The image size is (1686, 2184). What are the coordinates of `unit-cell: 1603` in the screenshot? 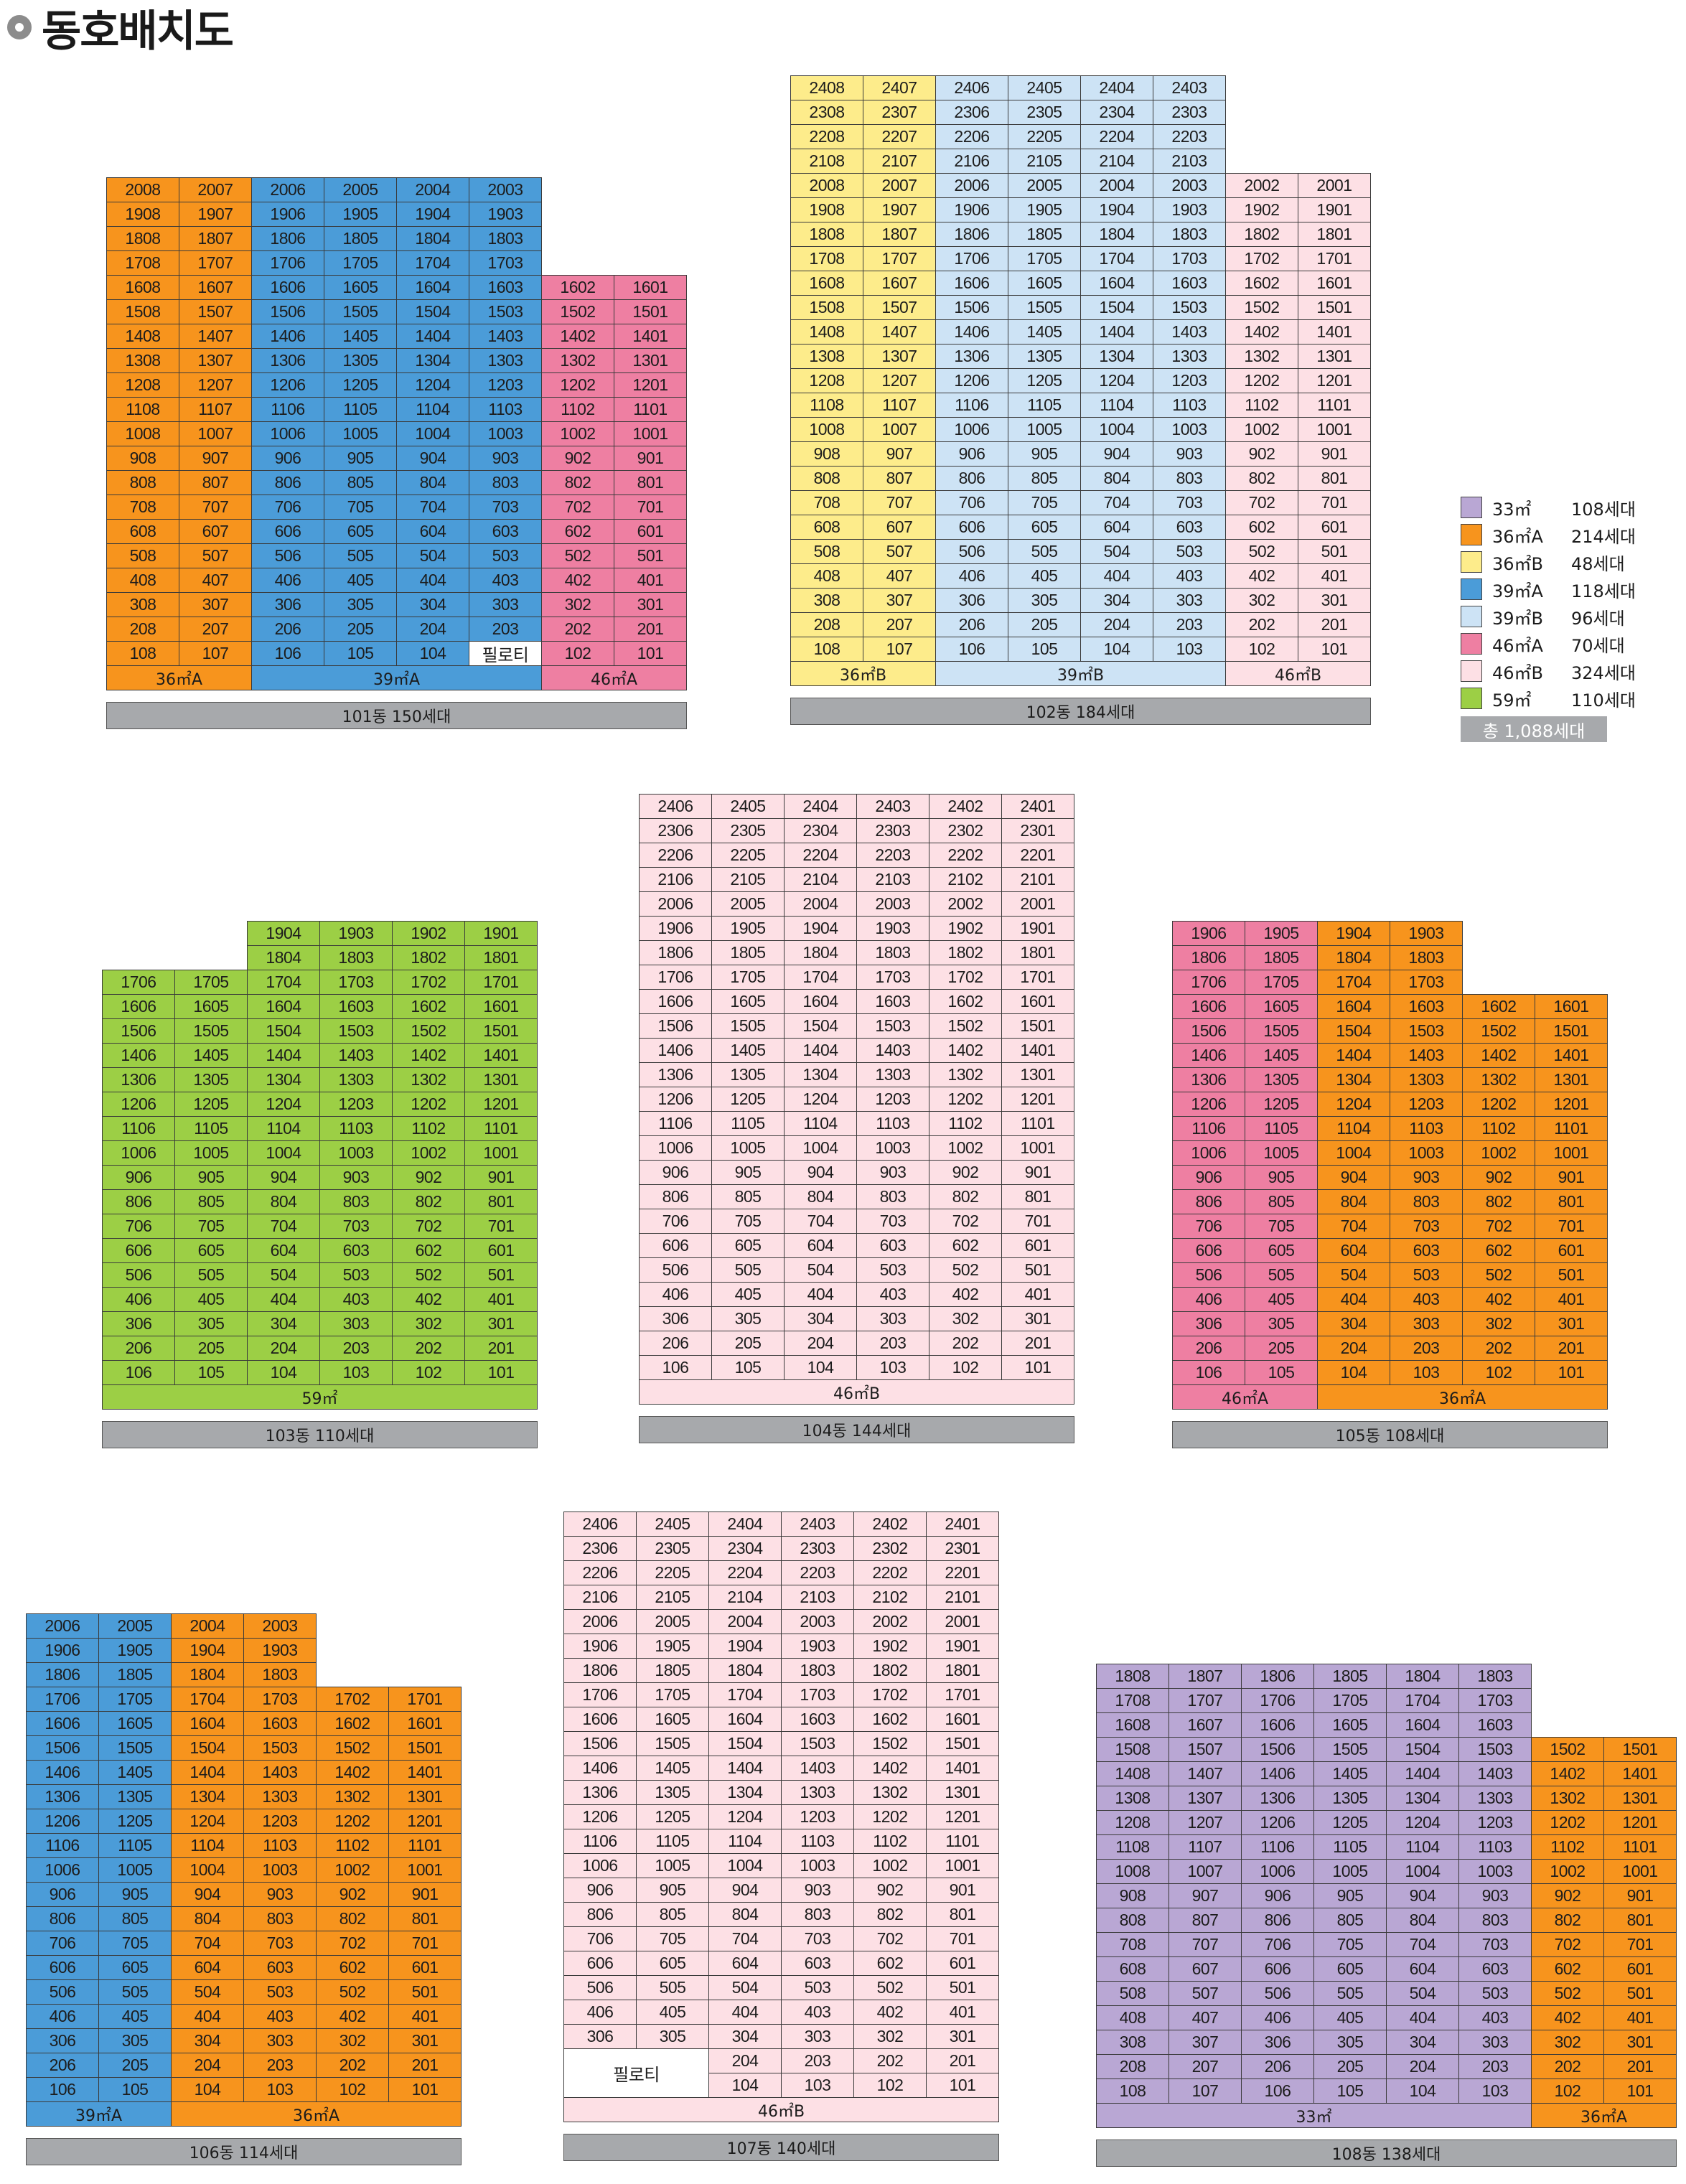 It's located at (817, 1719).